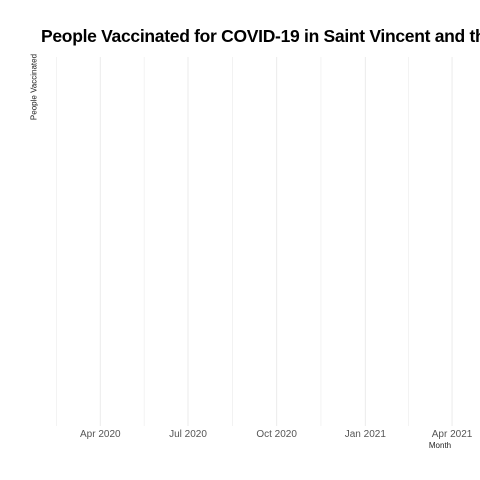 The width and height of the screenshot is (480, 480). I want to click on x-tick-label: Jan 2021, so click(366, 434).